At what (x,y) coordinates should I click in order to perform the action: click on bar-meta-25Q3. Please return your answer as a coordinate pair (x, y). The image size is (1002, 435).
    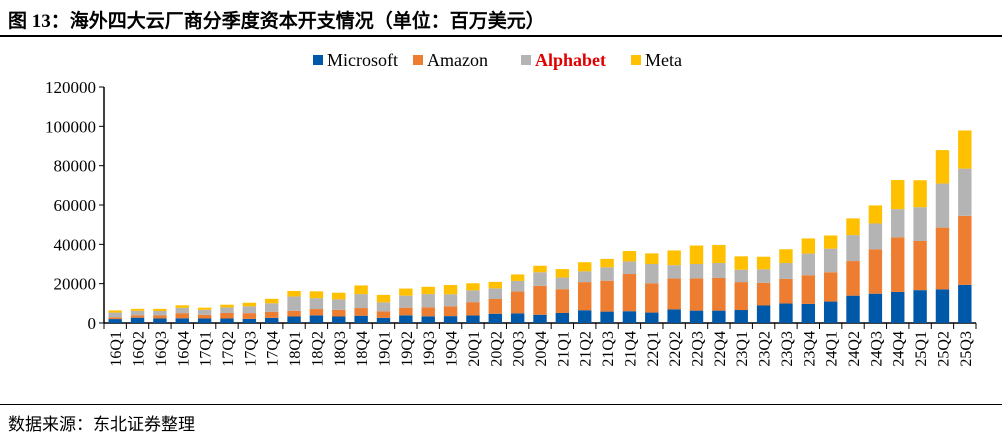
    Looking at the image, I should click on (965, 149).